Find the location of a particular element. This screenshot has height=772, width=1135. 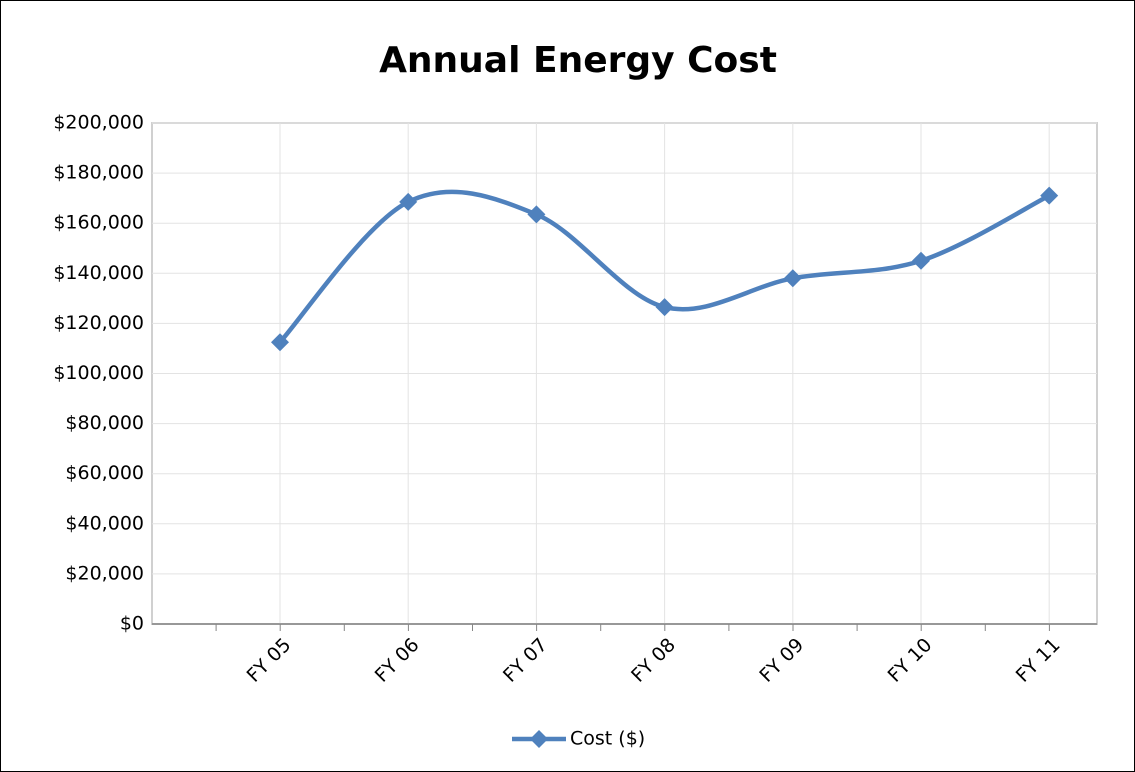

legend-label: Cost ($) is located at coordinates (607, 739).